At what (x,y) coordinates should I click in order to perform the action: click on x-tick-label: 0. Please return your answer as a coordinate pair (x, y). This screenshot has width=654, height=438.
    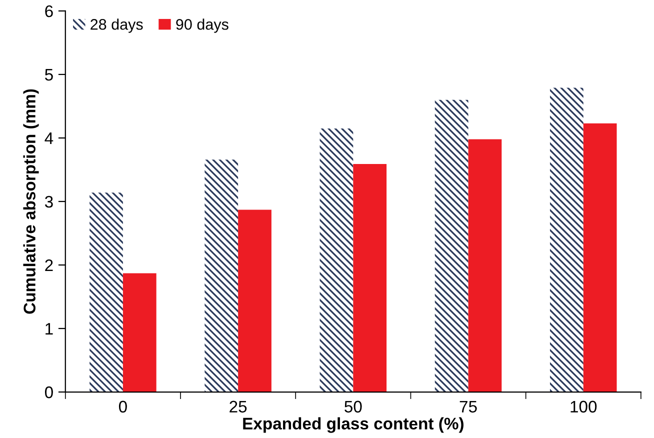
    Looking at the image, I should click on (122, 406).